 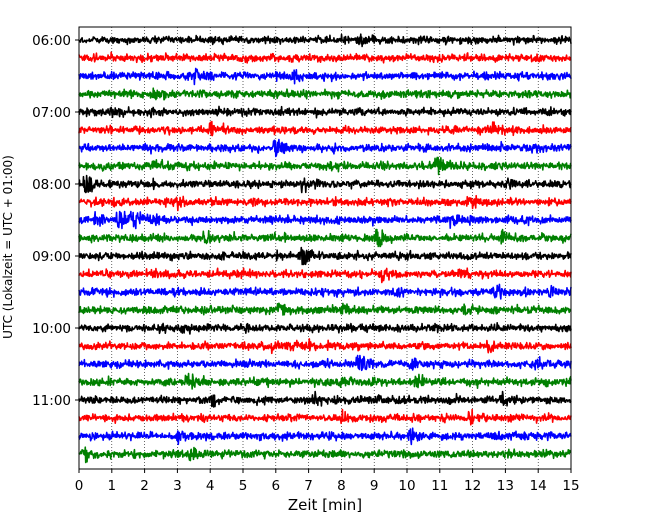 What do you see at coordinates (505, 486) in the screenshot?
I see `x-tick-label: 13` at bounding box center [505, 486].